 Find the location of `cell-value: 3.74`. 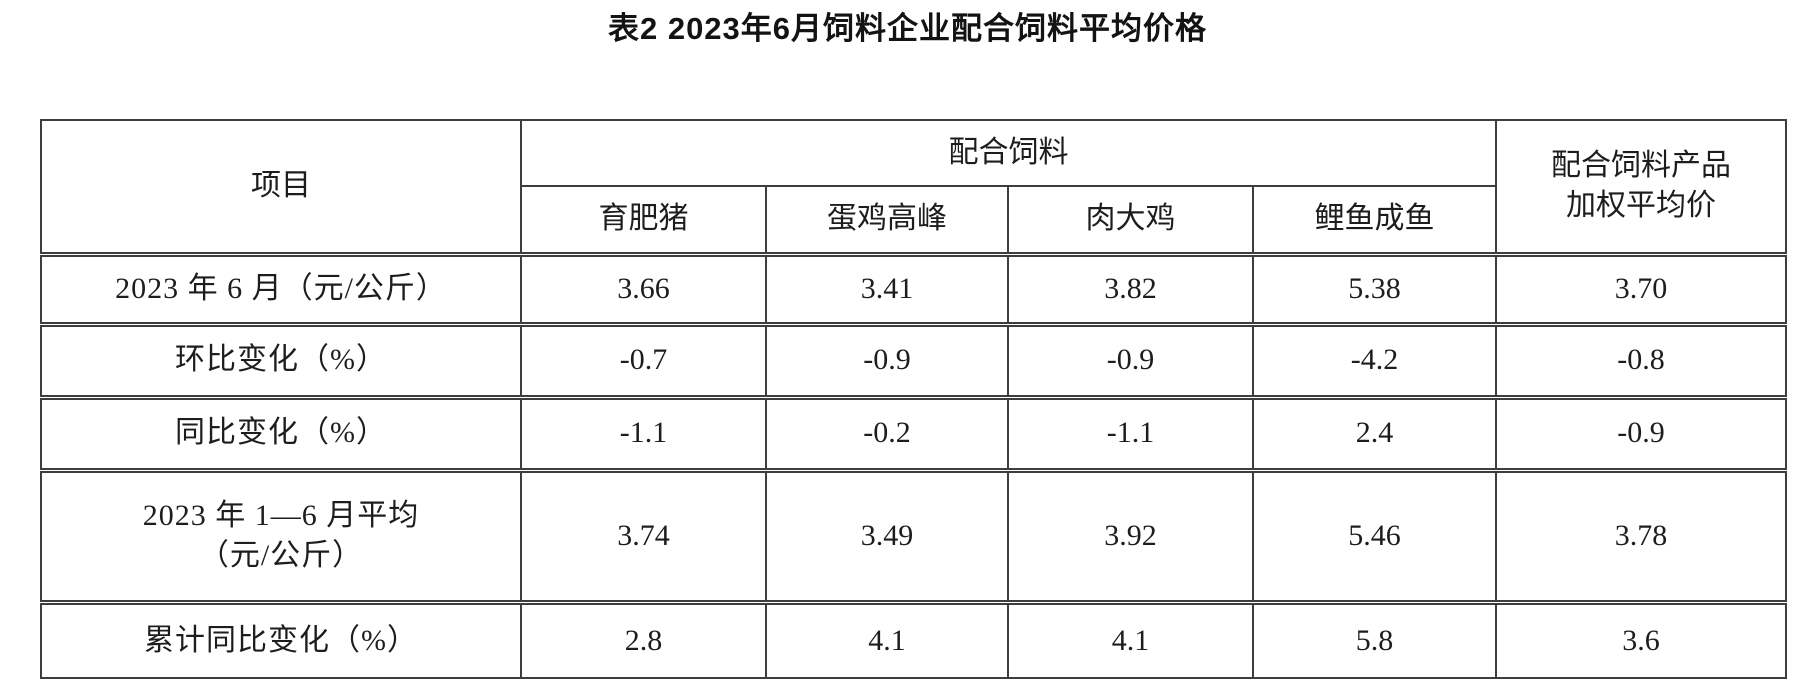

cell-value: 3.74 is located at coordinates (643, 535).